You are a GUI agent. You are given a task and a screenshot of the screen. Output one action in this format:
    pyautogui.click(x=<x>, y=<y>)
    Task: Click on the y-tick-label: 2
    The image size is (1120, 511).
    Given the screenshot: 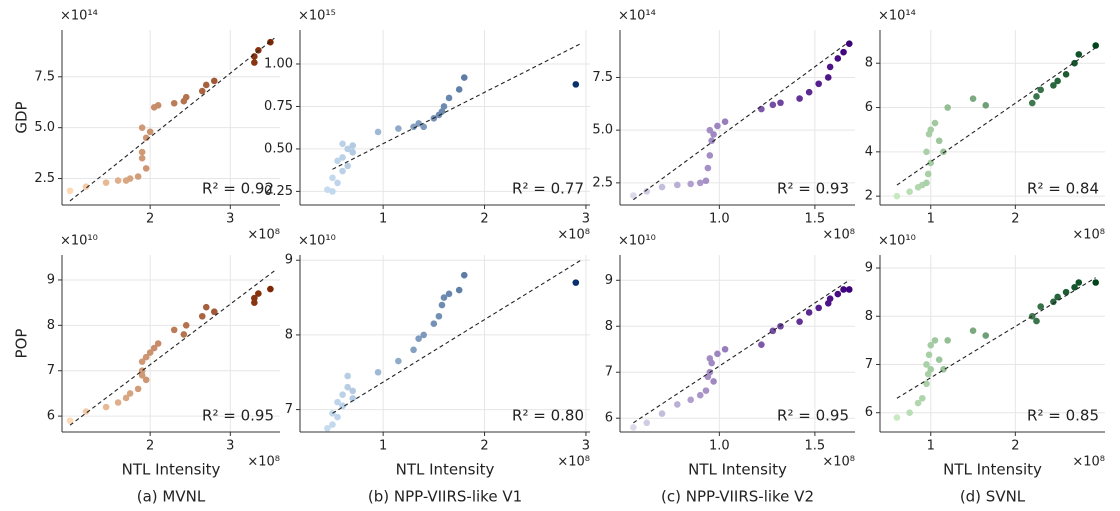 What is the action you would take?
    pyautogui.click(x=869, y=196)
    